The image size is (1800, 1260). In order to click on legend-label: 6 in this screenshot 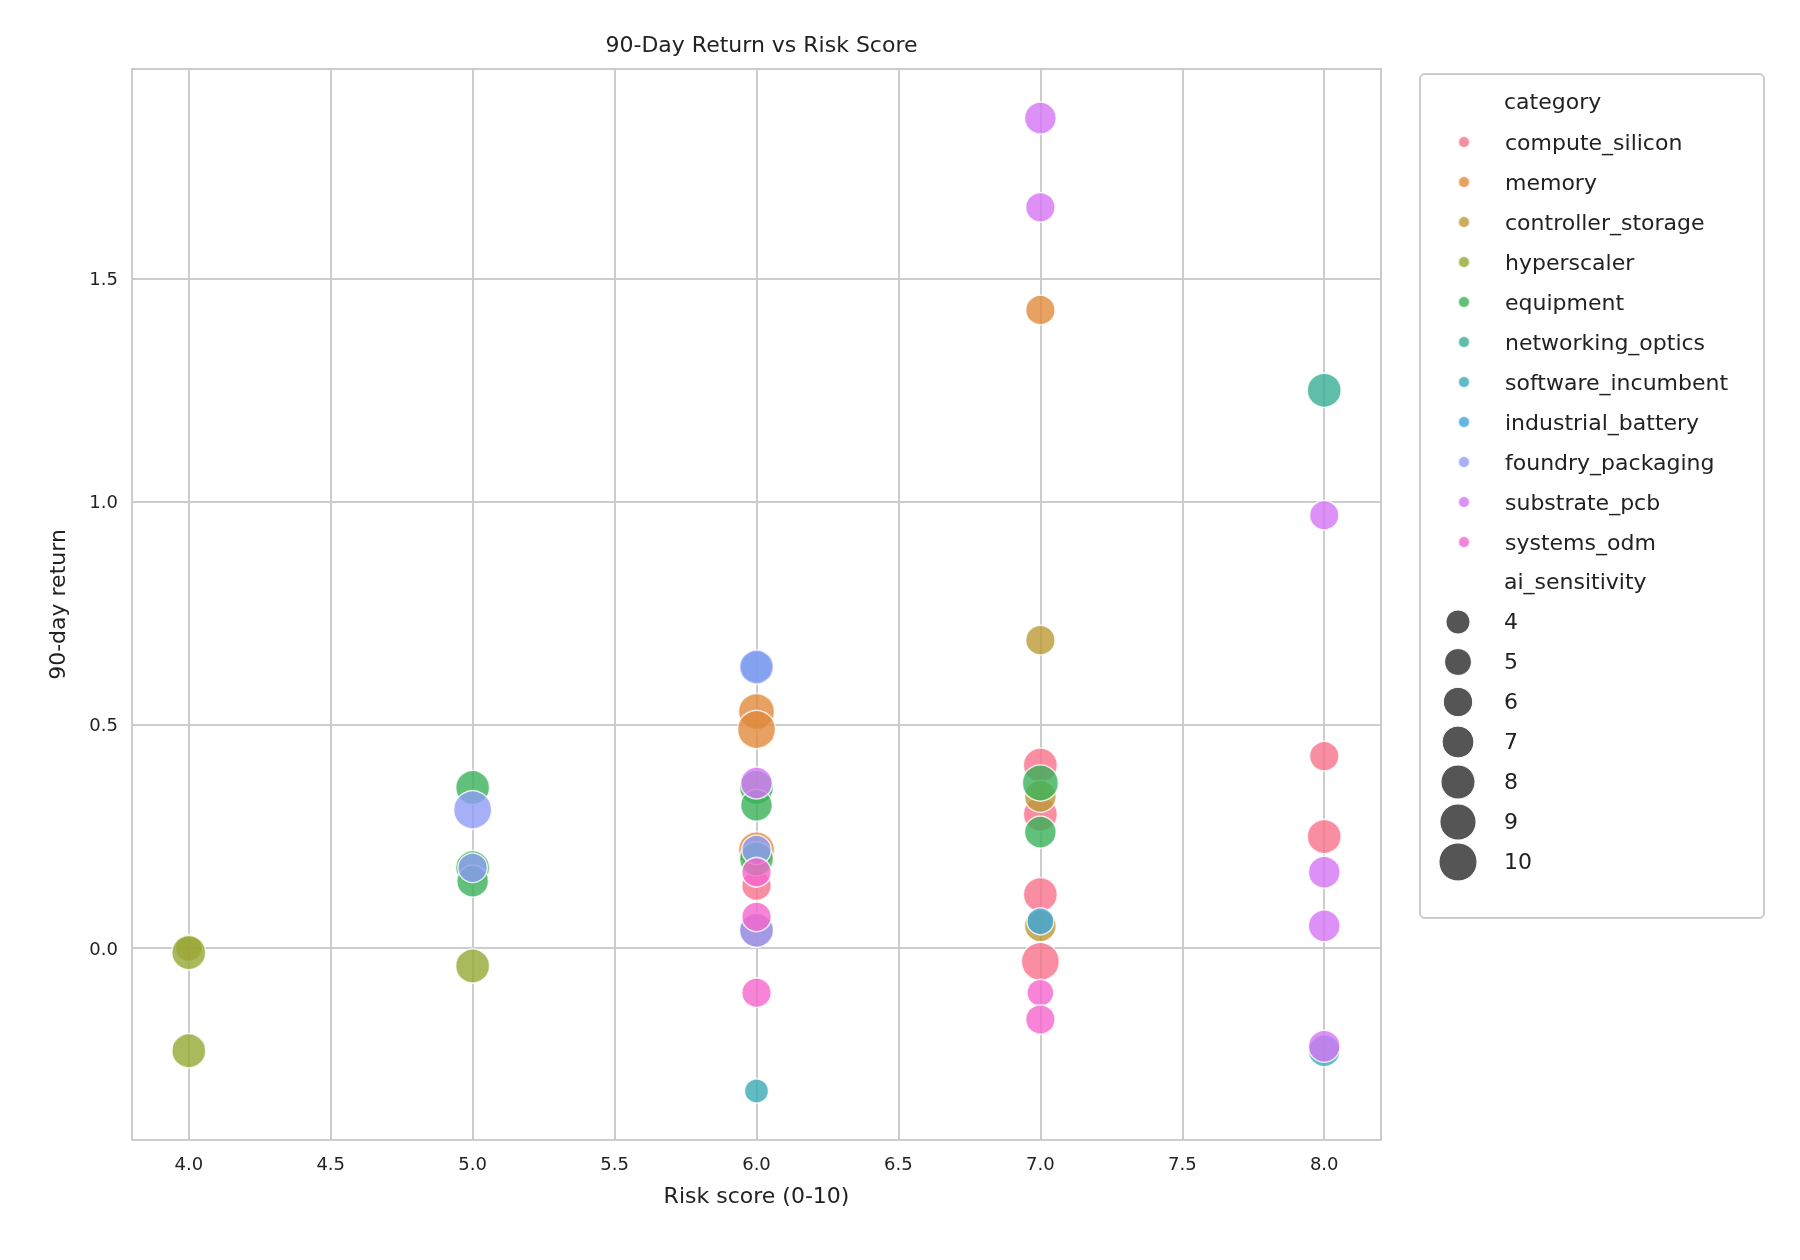, I will do `click(1511, 701)`.